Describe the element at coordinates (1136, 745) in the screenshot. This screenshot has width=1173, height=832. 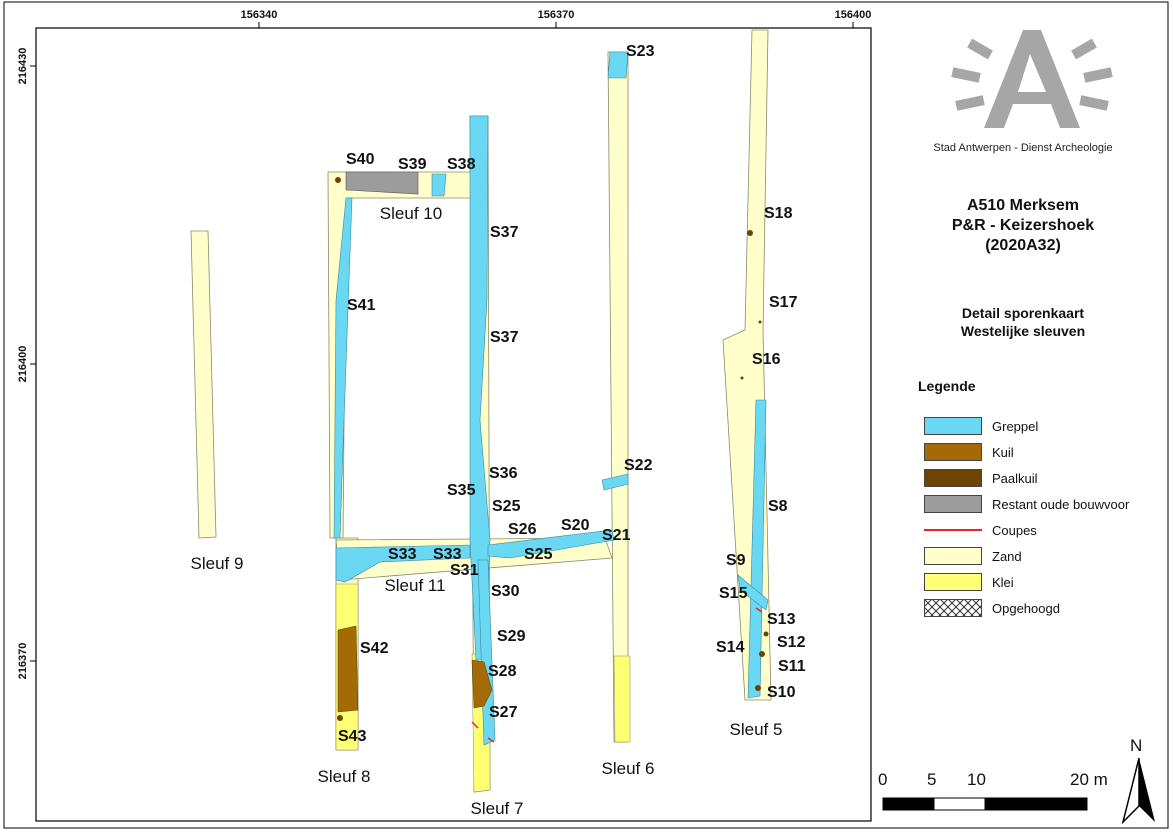
I see `north-label: N` at that location.